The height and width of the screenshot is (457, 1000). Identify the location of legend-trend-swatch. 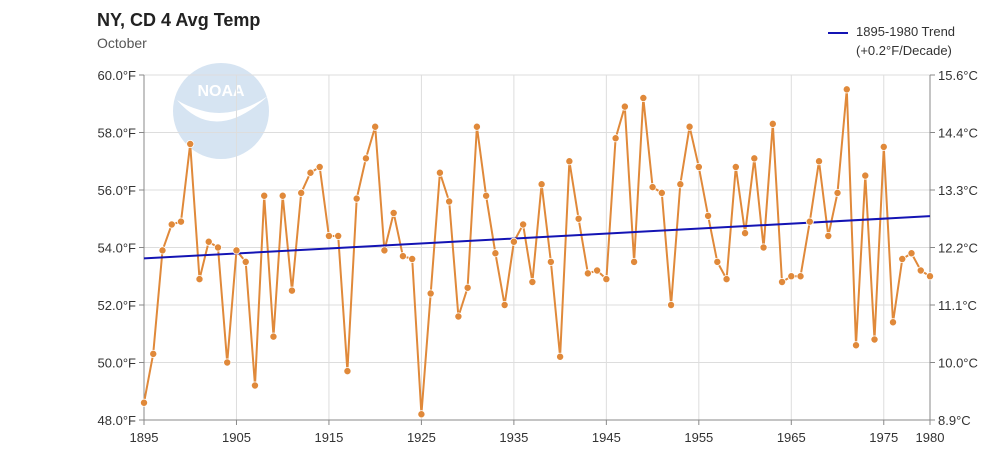
(838, 33).